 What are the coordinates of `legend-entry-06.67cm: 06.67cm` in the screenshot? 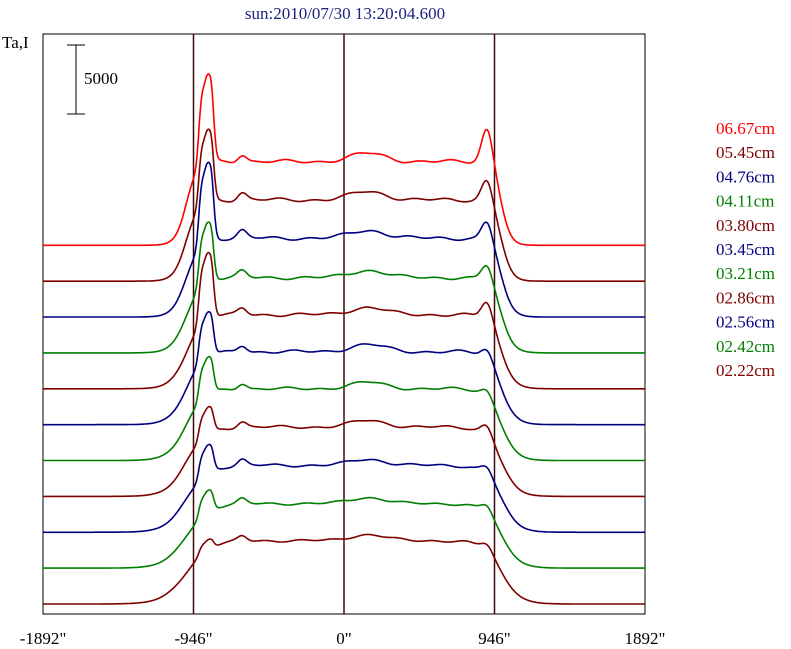 It's located at (745, 128).